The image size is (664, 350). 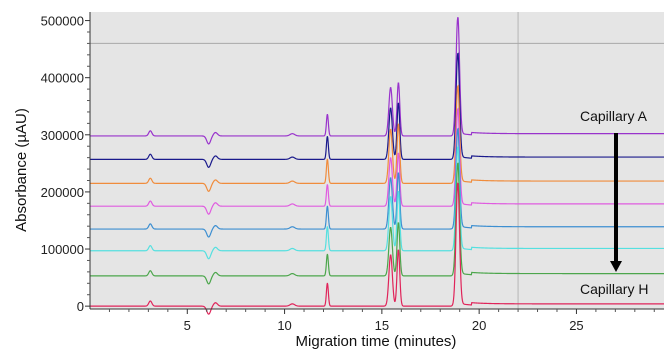 I want to click on y-tick-label: 200000, so click(x=62, y=192).